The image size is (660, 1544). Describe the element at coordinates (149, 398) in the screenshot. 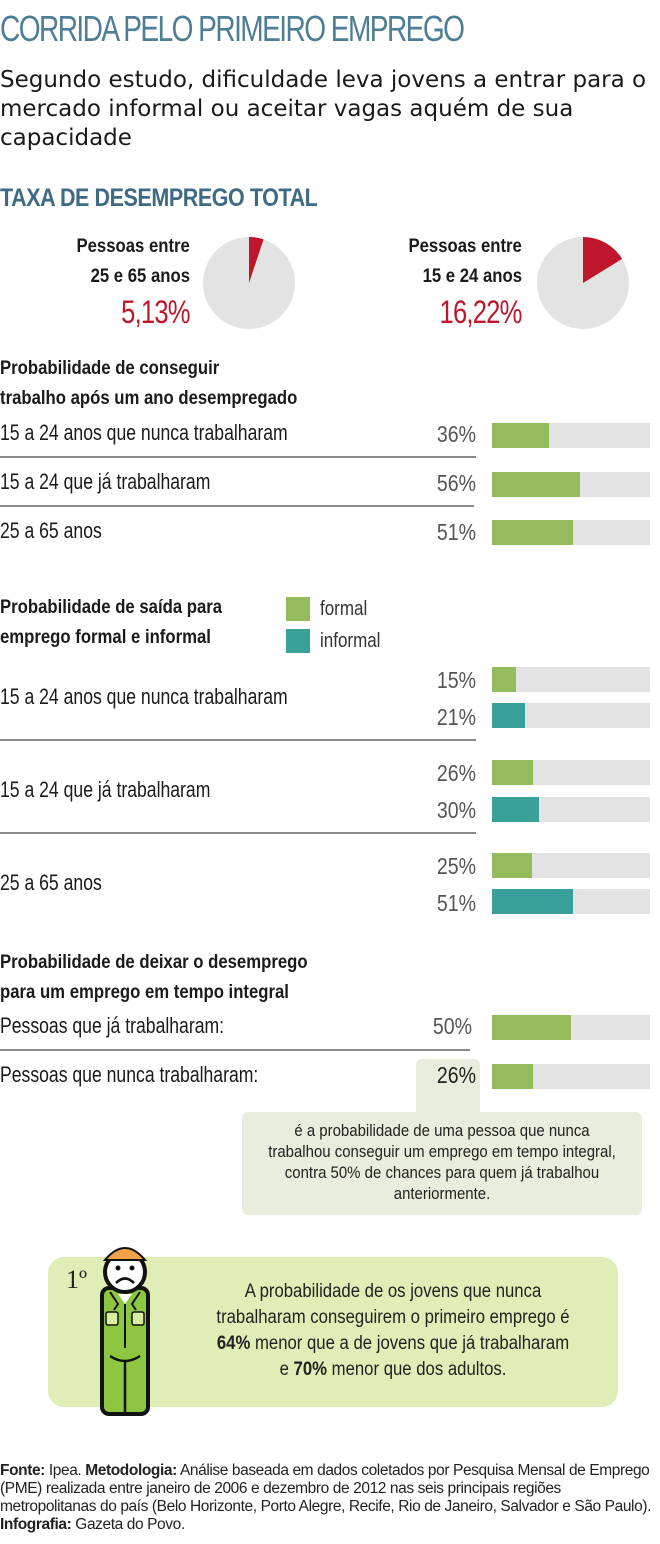

I see `after-year-heading-line2: trabalho após um ano desempregado` at that location.